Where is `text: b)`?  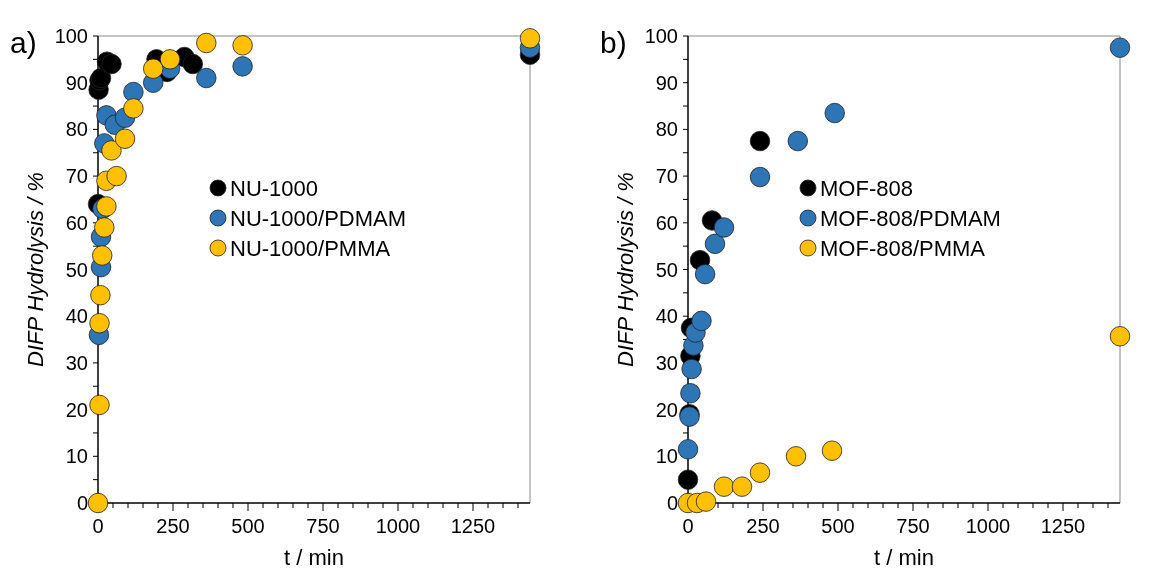
text: b) is located at coordinates (613, 42).